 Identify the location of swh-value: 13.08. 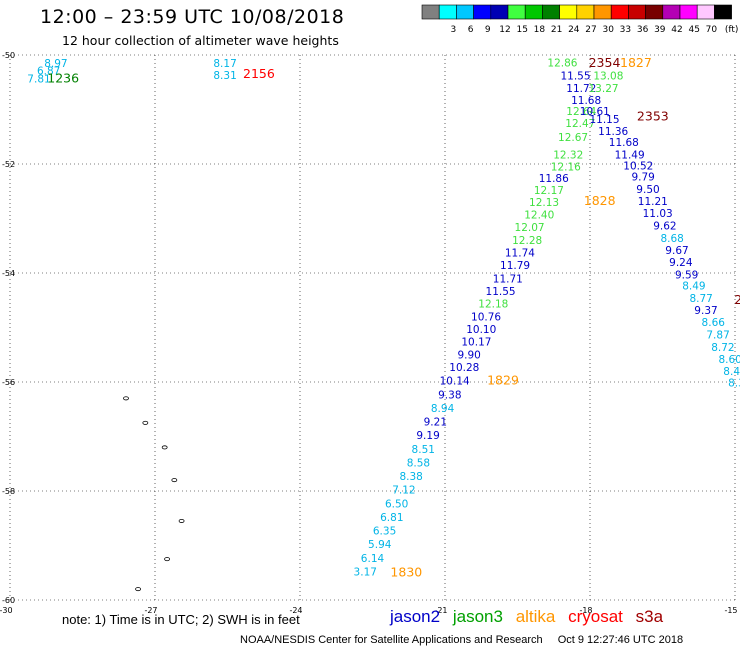
(608, 77).